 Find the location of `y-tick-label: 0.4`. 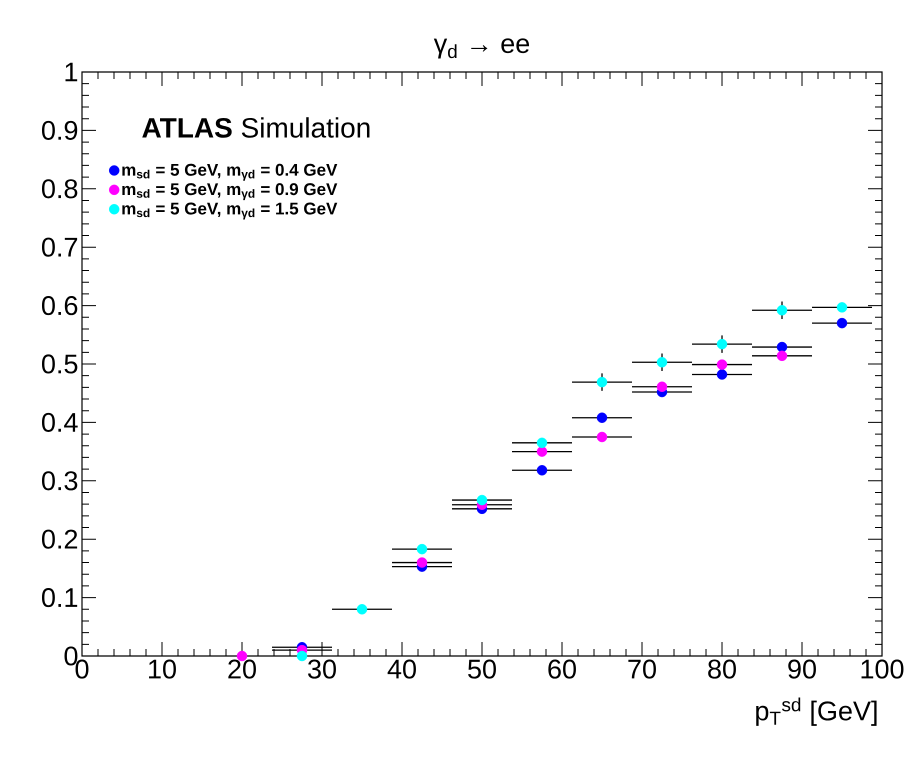

y-tick-label: 0.4 is located at coordinates (60, 422).